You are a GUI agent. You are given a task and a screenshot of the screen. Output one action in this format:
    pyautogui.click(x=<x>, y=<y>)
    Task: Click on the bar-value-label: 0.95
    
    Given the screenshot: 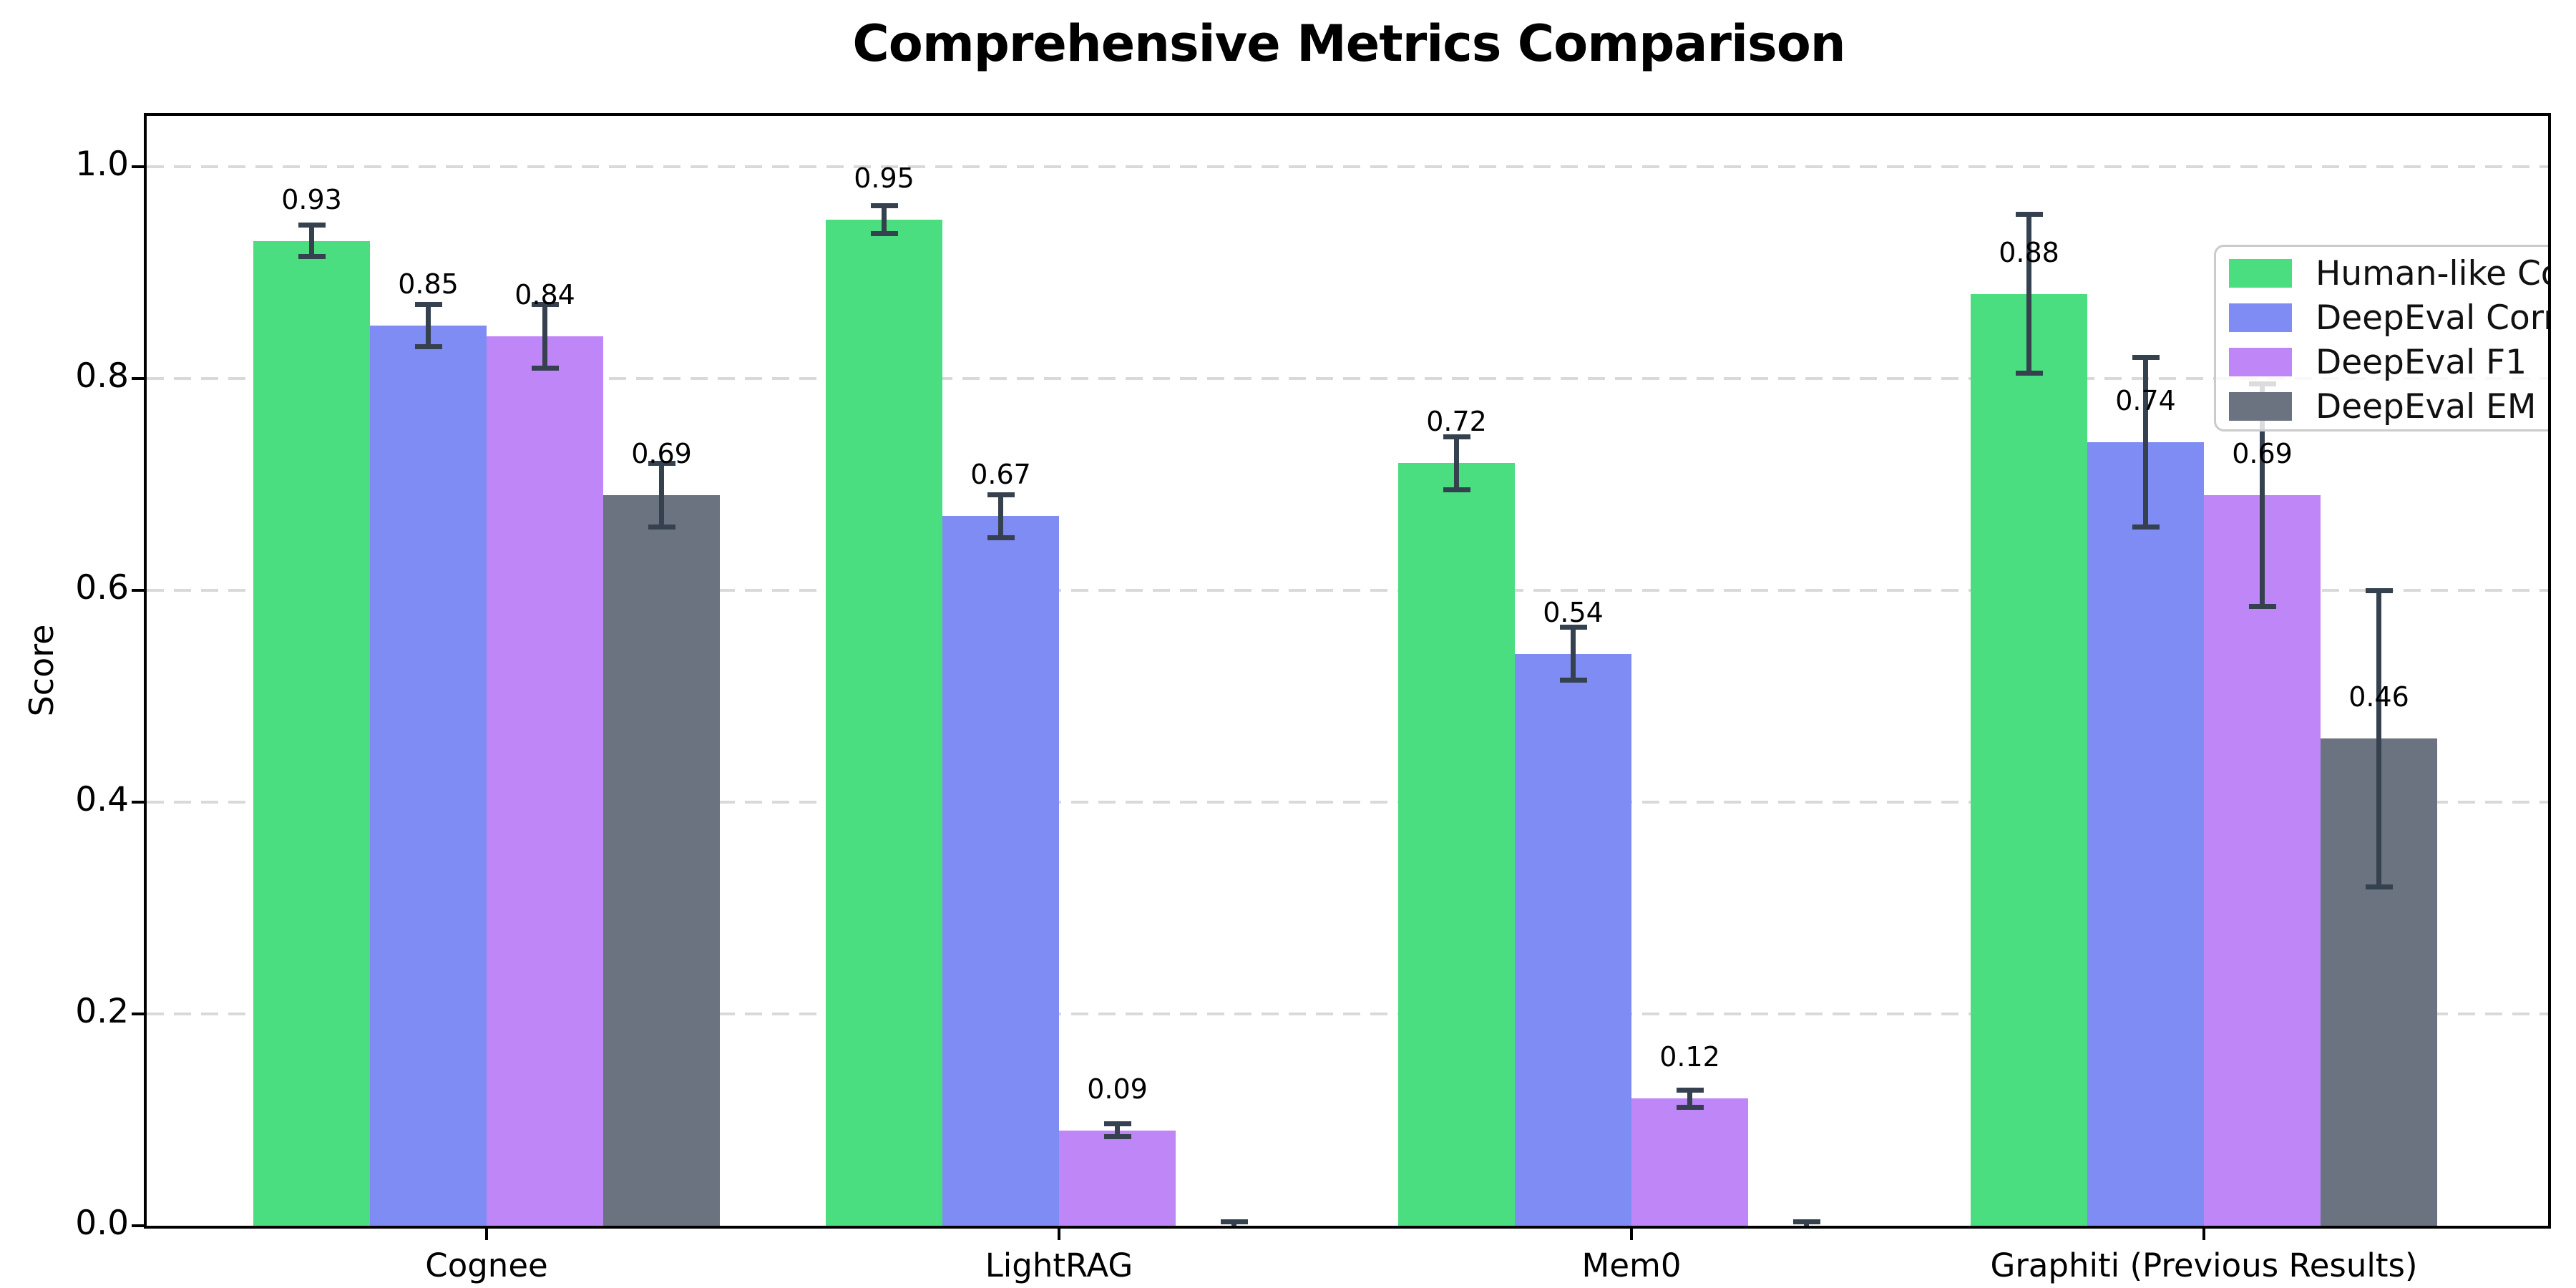 What is the action you would take?
    pyautogui.click(x=884, y=178)
    